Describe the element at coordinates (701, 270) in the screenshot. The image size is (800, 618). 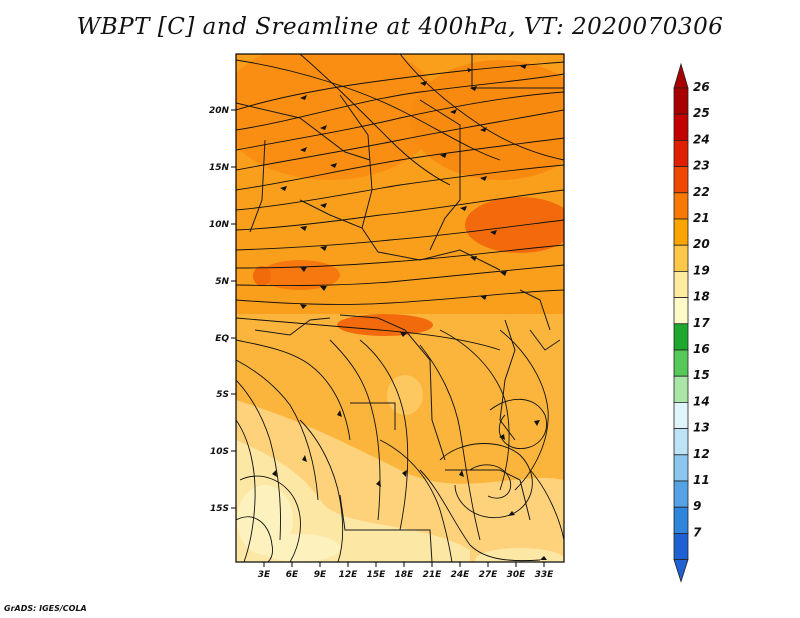
I see `colorbar-label: 19` at that location.